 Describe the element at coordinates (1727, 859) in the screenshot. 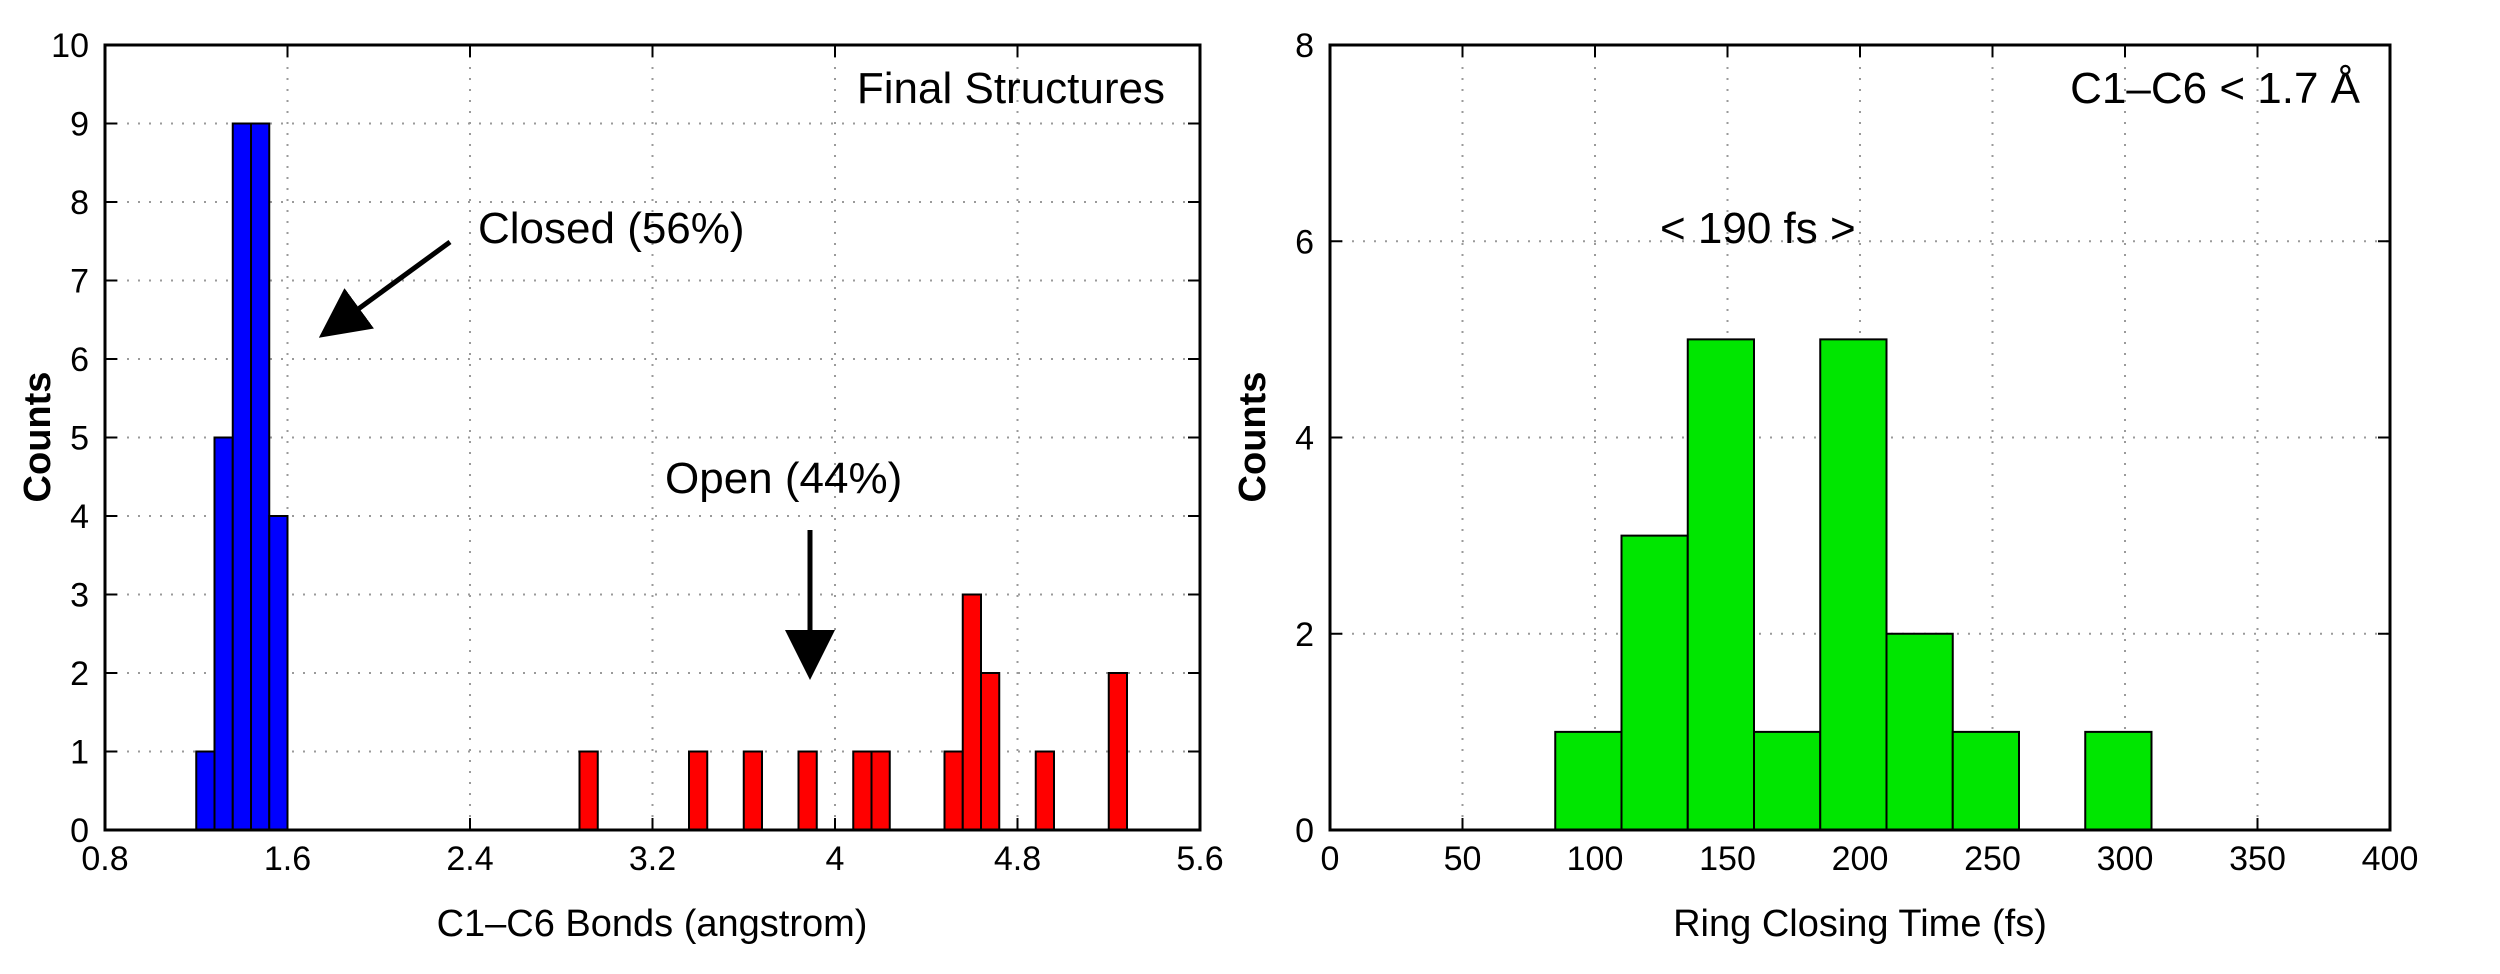

I see `x-tick-label: 150` at that location.